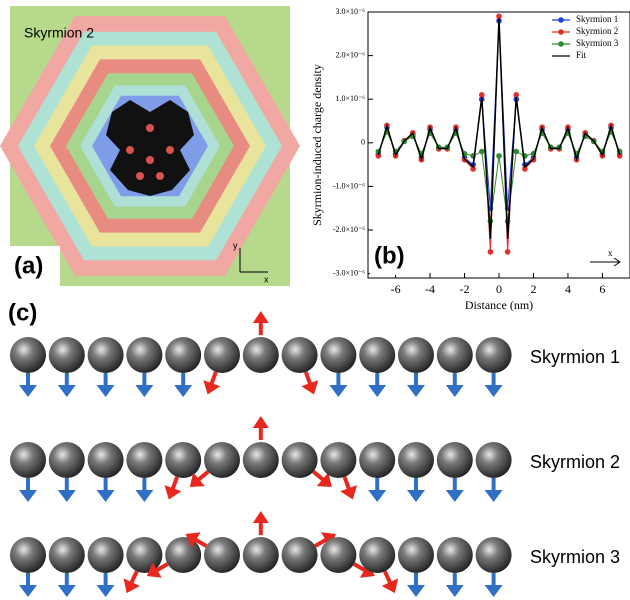 Image resolution: width=630 pixels, height=600 pixels. Describe the element at coordinates (568, 289) in the screenshot. I see `x-tick-label: 4` at that location.